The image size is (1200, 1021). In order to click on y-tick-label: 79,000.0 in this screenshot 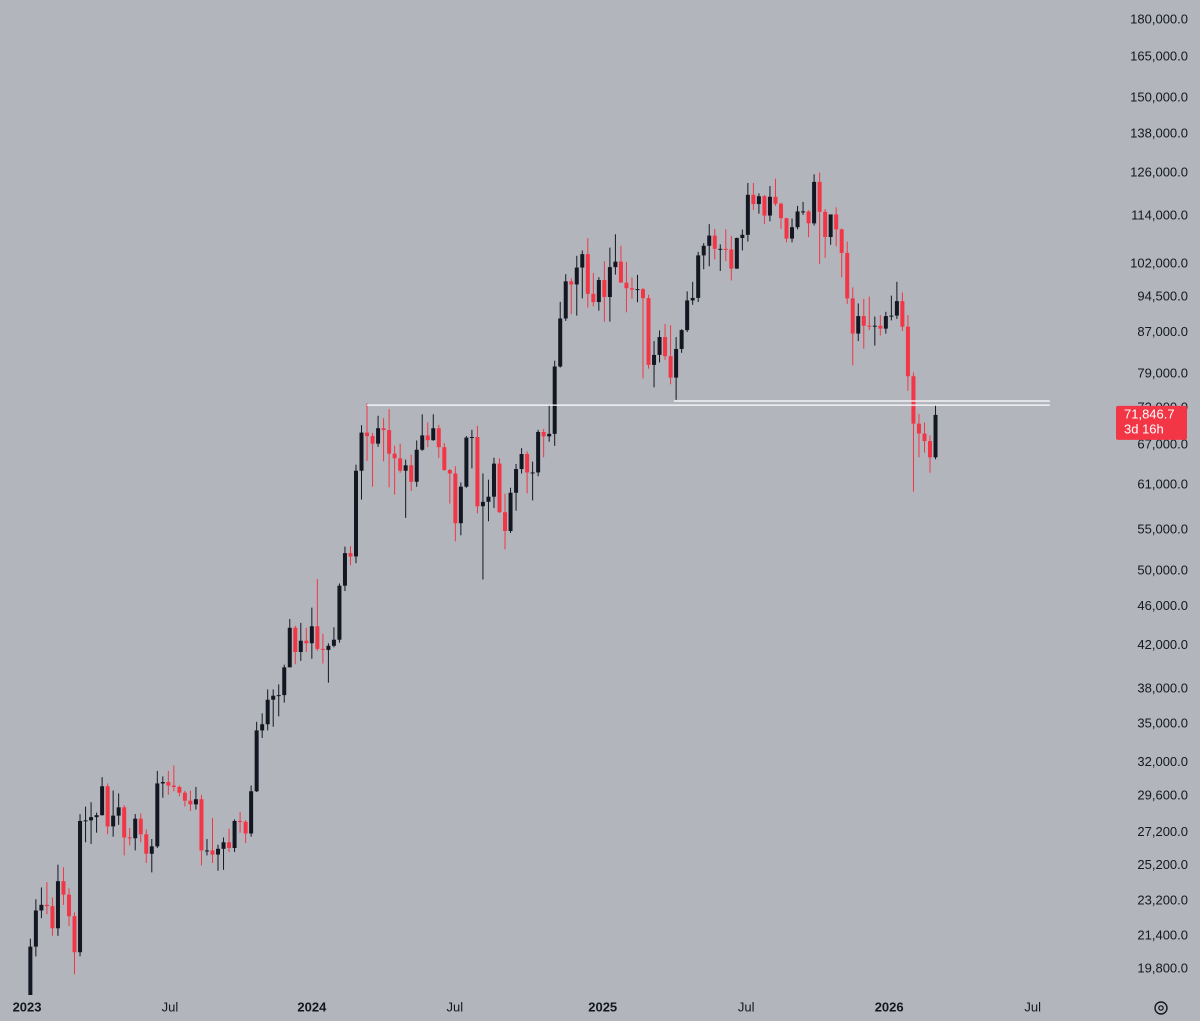, I will do `click(1162, 373)`.